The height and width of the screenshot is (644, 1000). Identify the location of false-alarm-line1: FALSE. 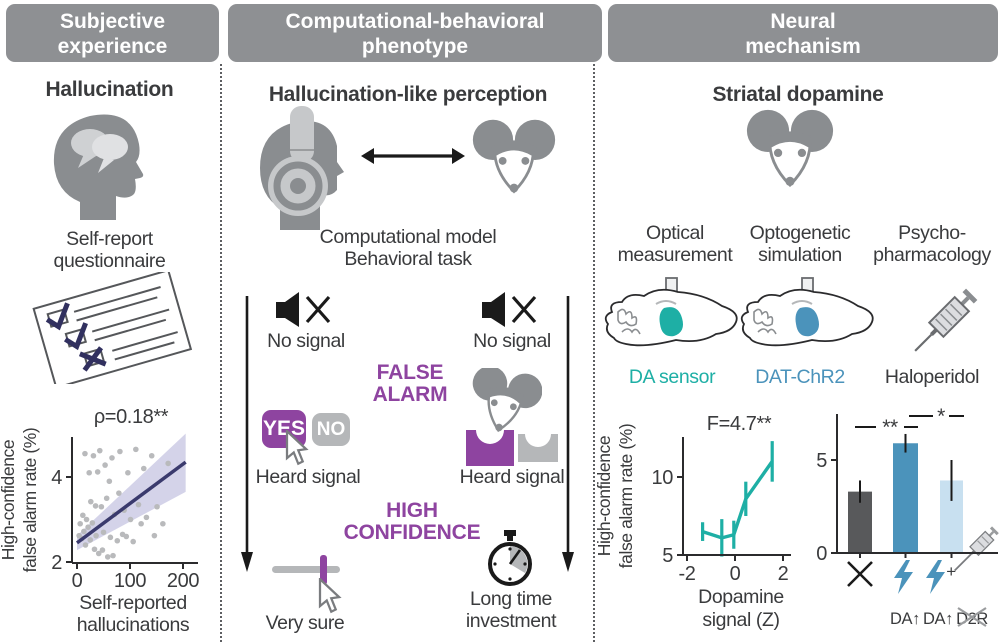
(410, 372).